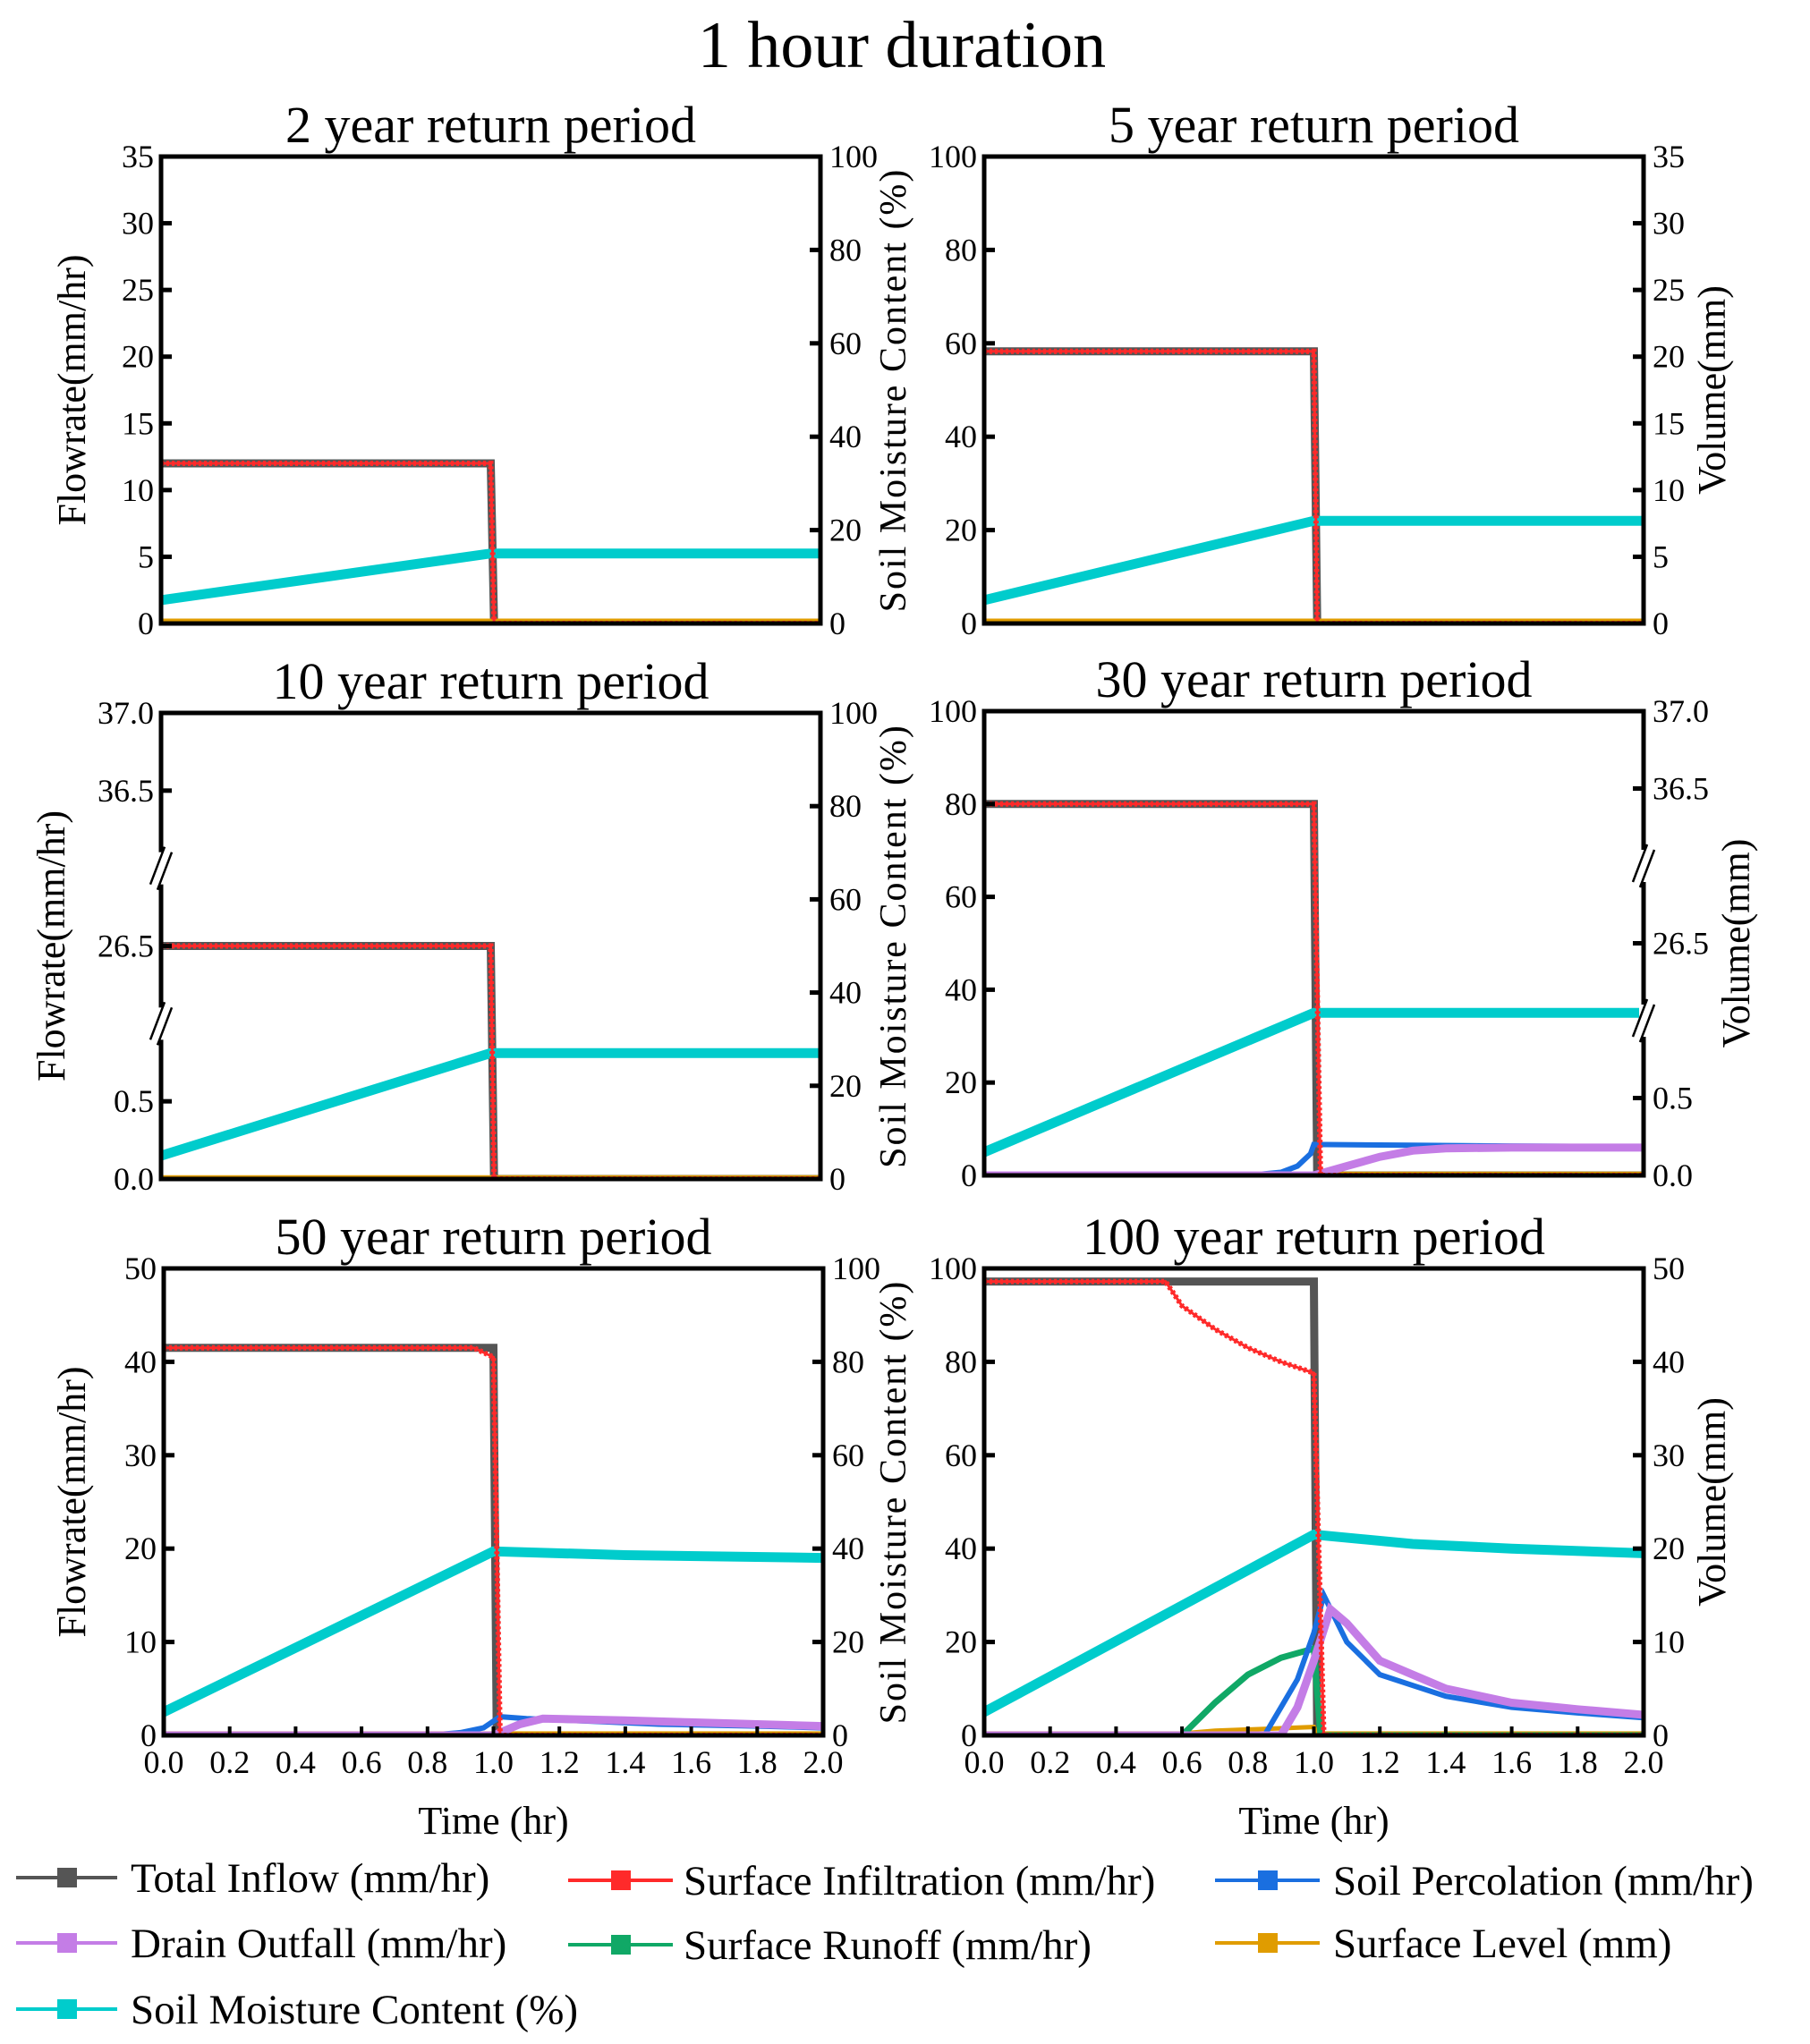 The width and height of the screenshot is (1810, 2044). What do you see at coordinates (493, 1821) in the screenshot?
I see `x-axis-label: Time (hr)` at bounding box center [493, 1821].